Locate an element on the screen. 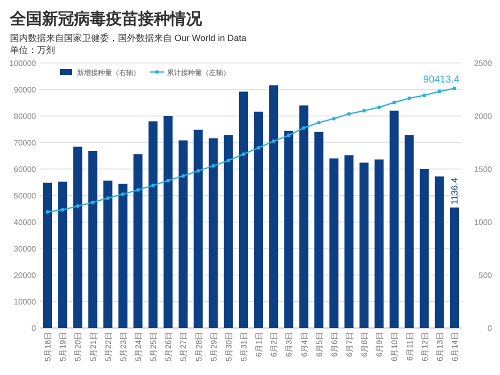 This screenshot has height=375, width=500. y-tick-label: 60000 is located at coordinates (25, 169).